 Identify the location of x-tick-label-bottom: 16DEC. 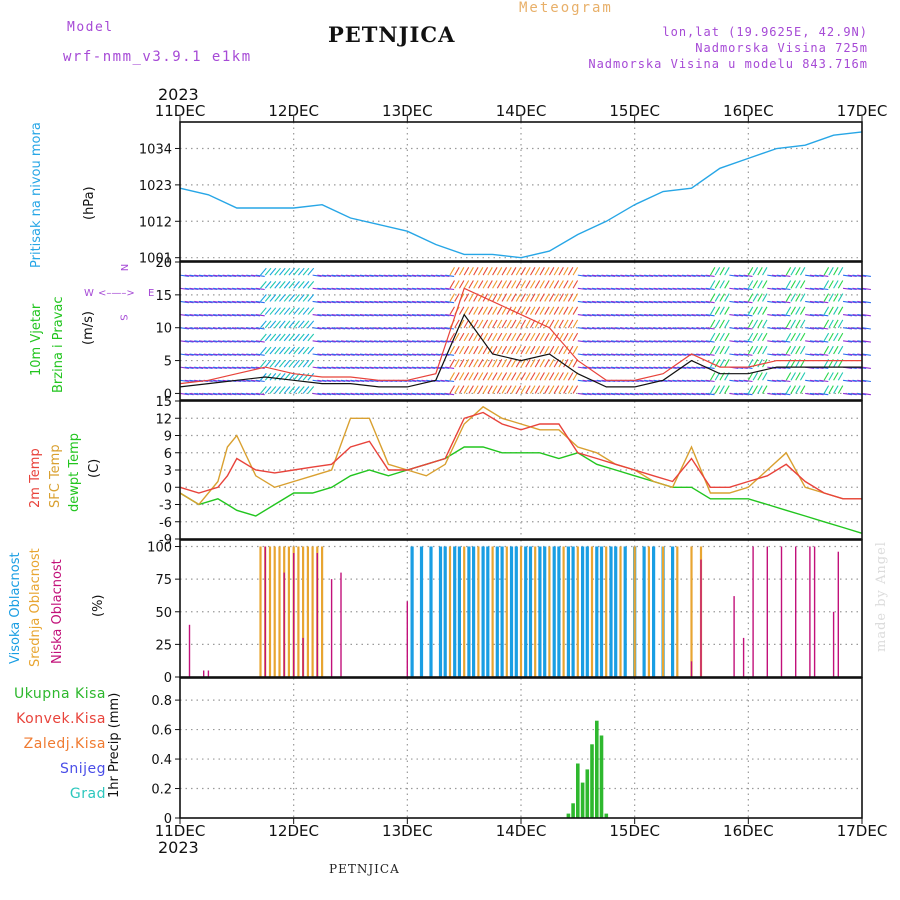
(748, 831).